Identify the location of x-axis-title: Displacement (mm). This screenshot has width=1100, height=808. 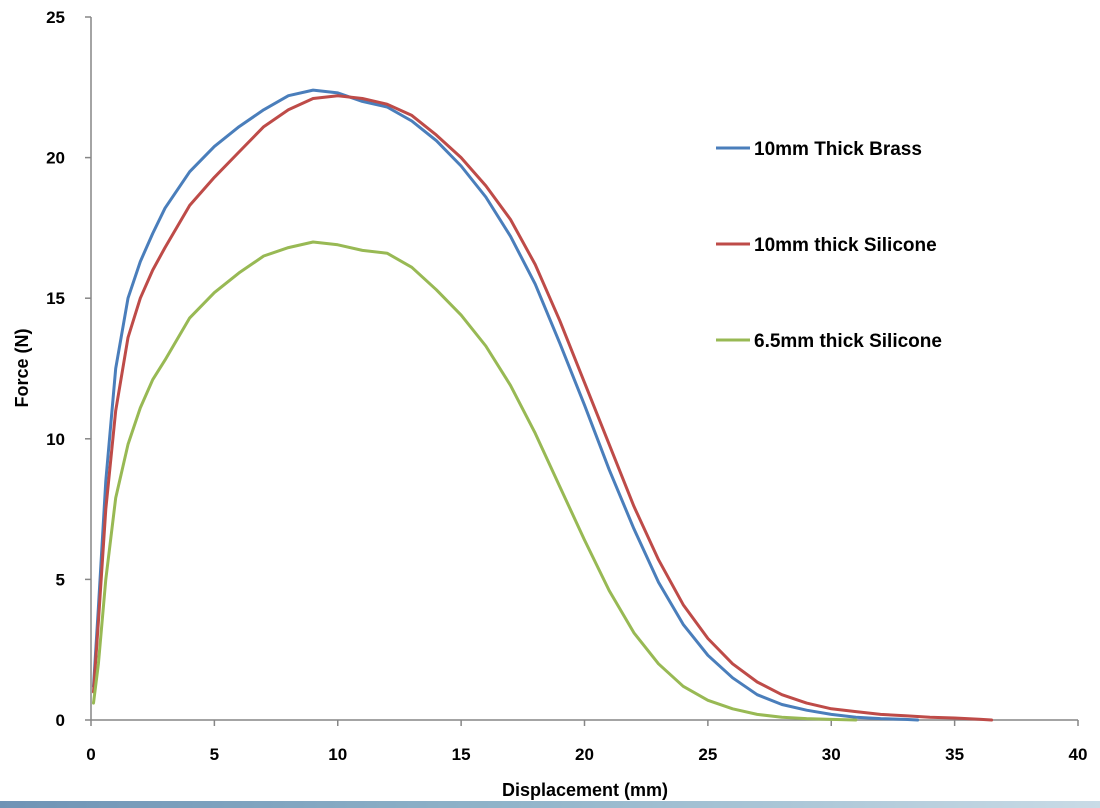
(585, 790).